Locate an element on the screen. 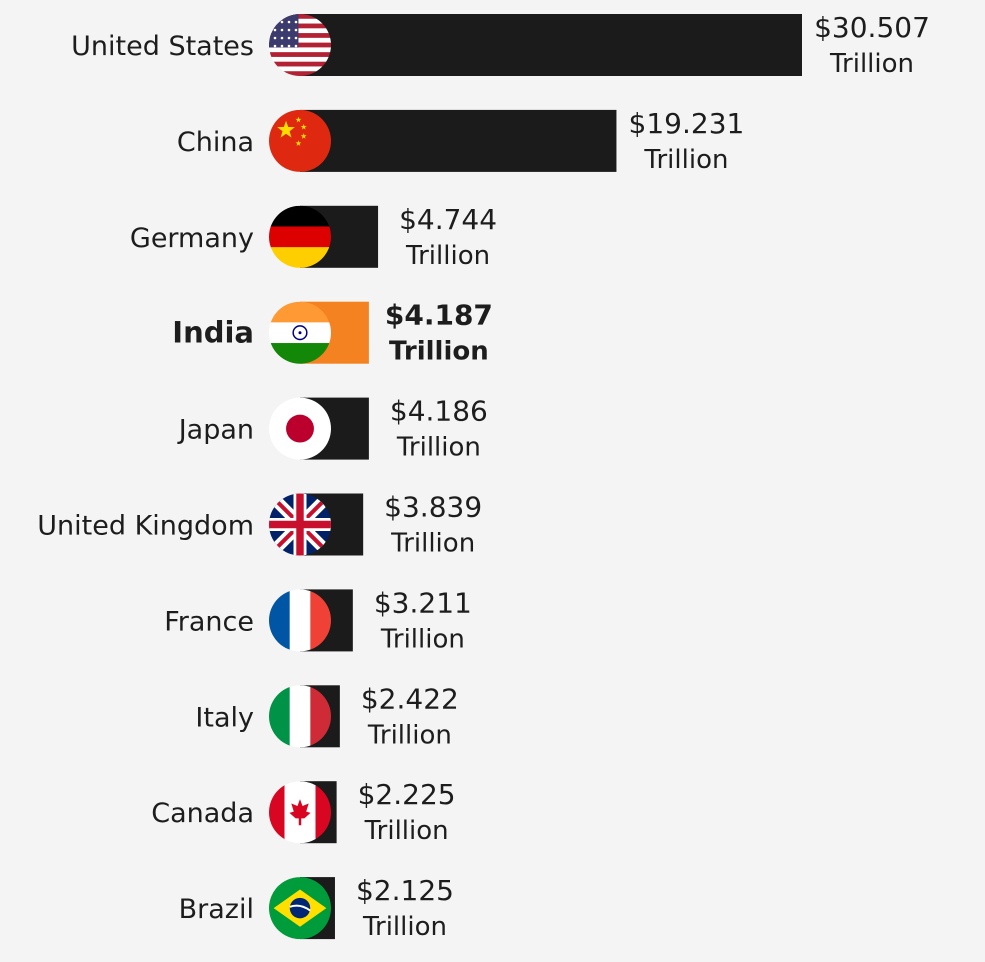 This screenshot has width=985, height=962. france-flag-icon is located at coordinates (300, 620).